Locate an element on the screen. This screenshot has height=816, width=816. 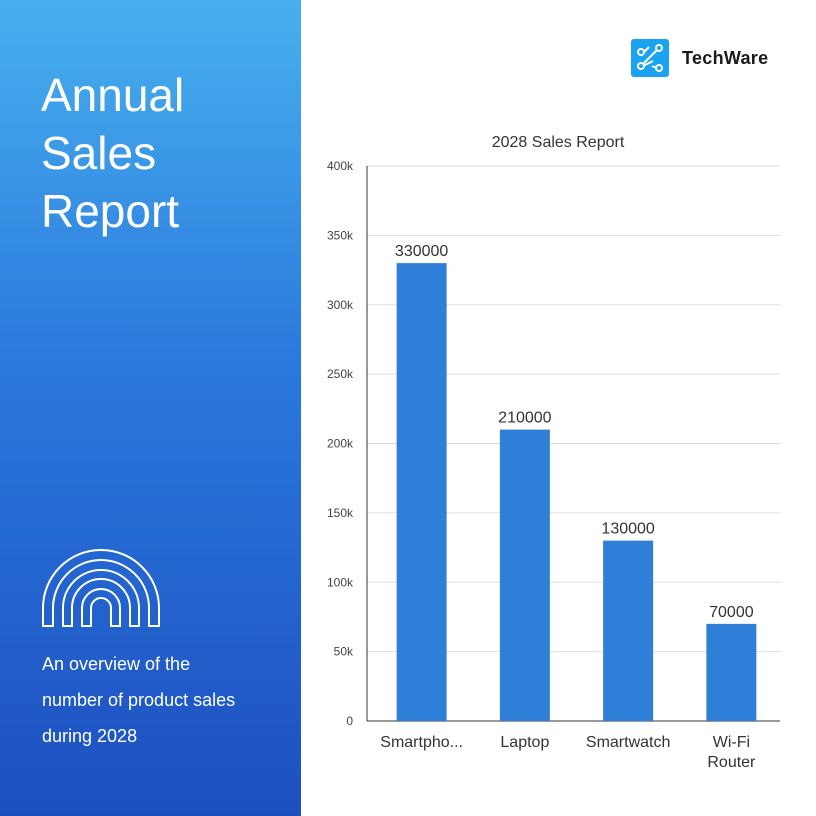
y-tick-label: 100k is located at coordinates (340, 582).